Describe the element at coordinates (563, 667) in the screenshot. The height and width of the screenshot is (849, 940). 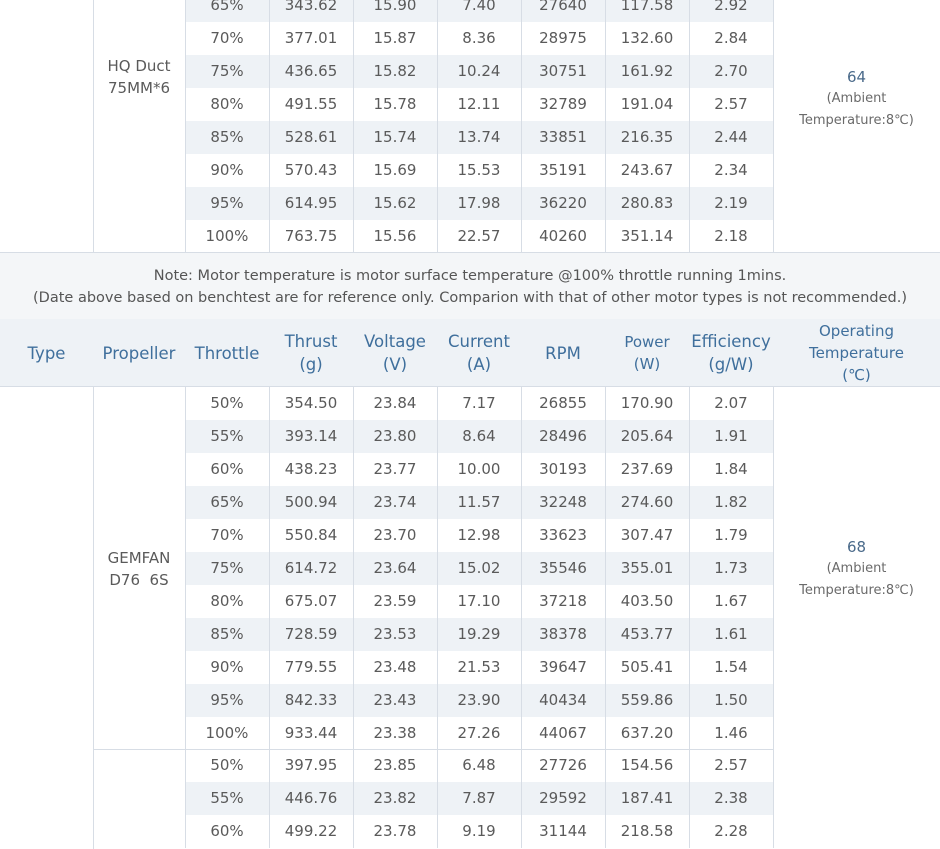
I see `cell-rpm: 39647` at that location.